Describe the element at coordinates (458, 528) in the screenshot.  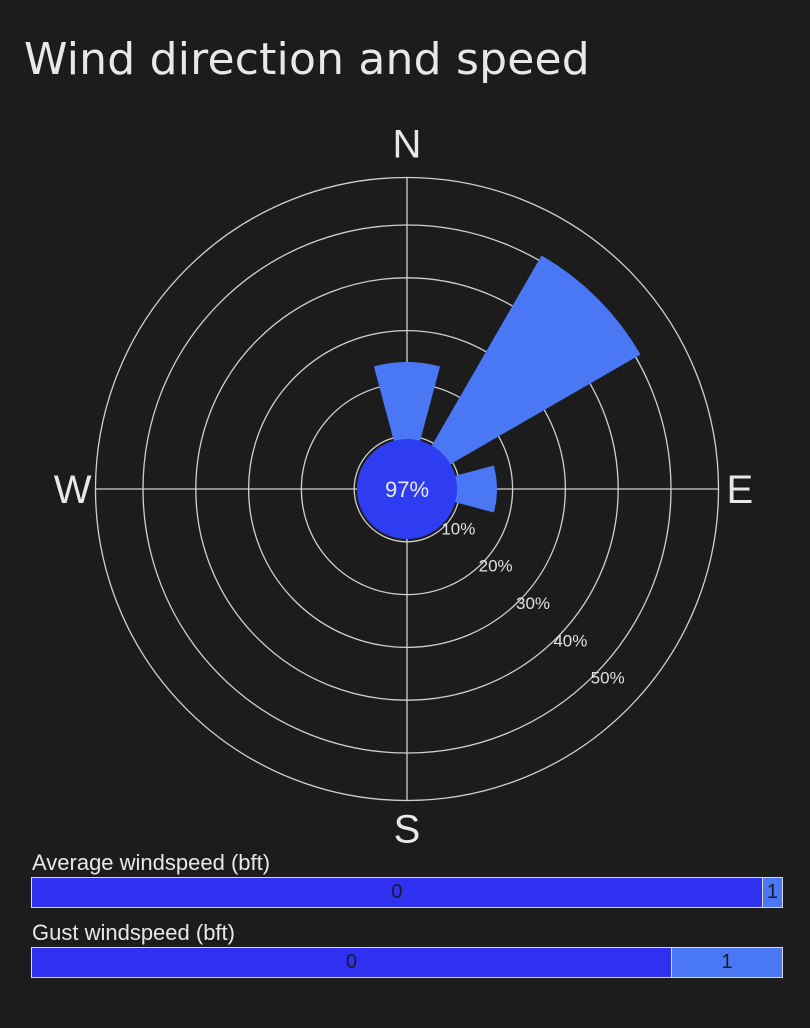
I see `ring-label-10: 10%` at that location.